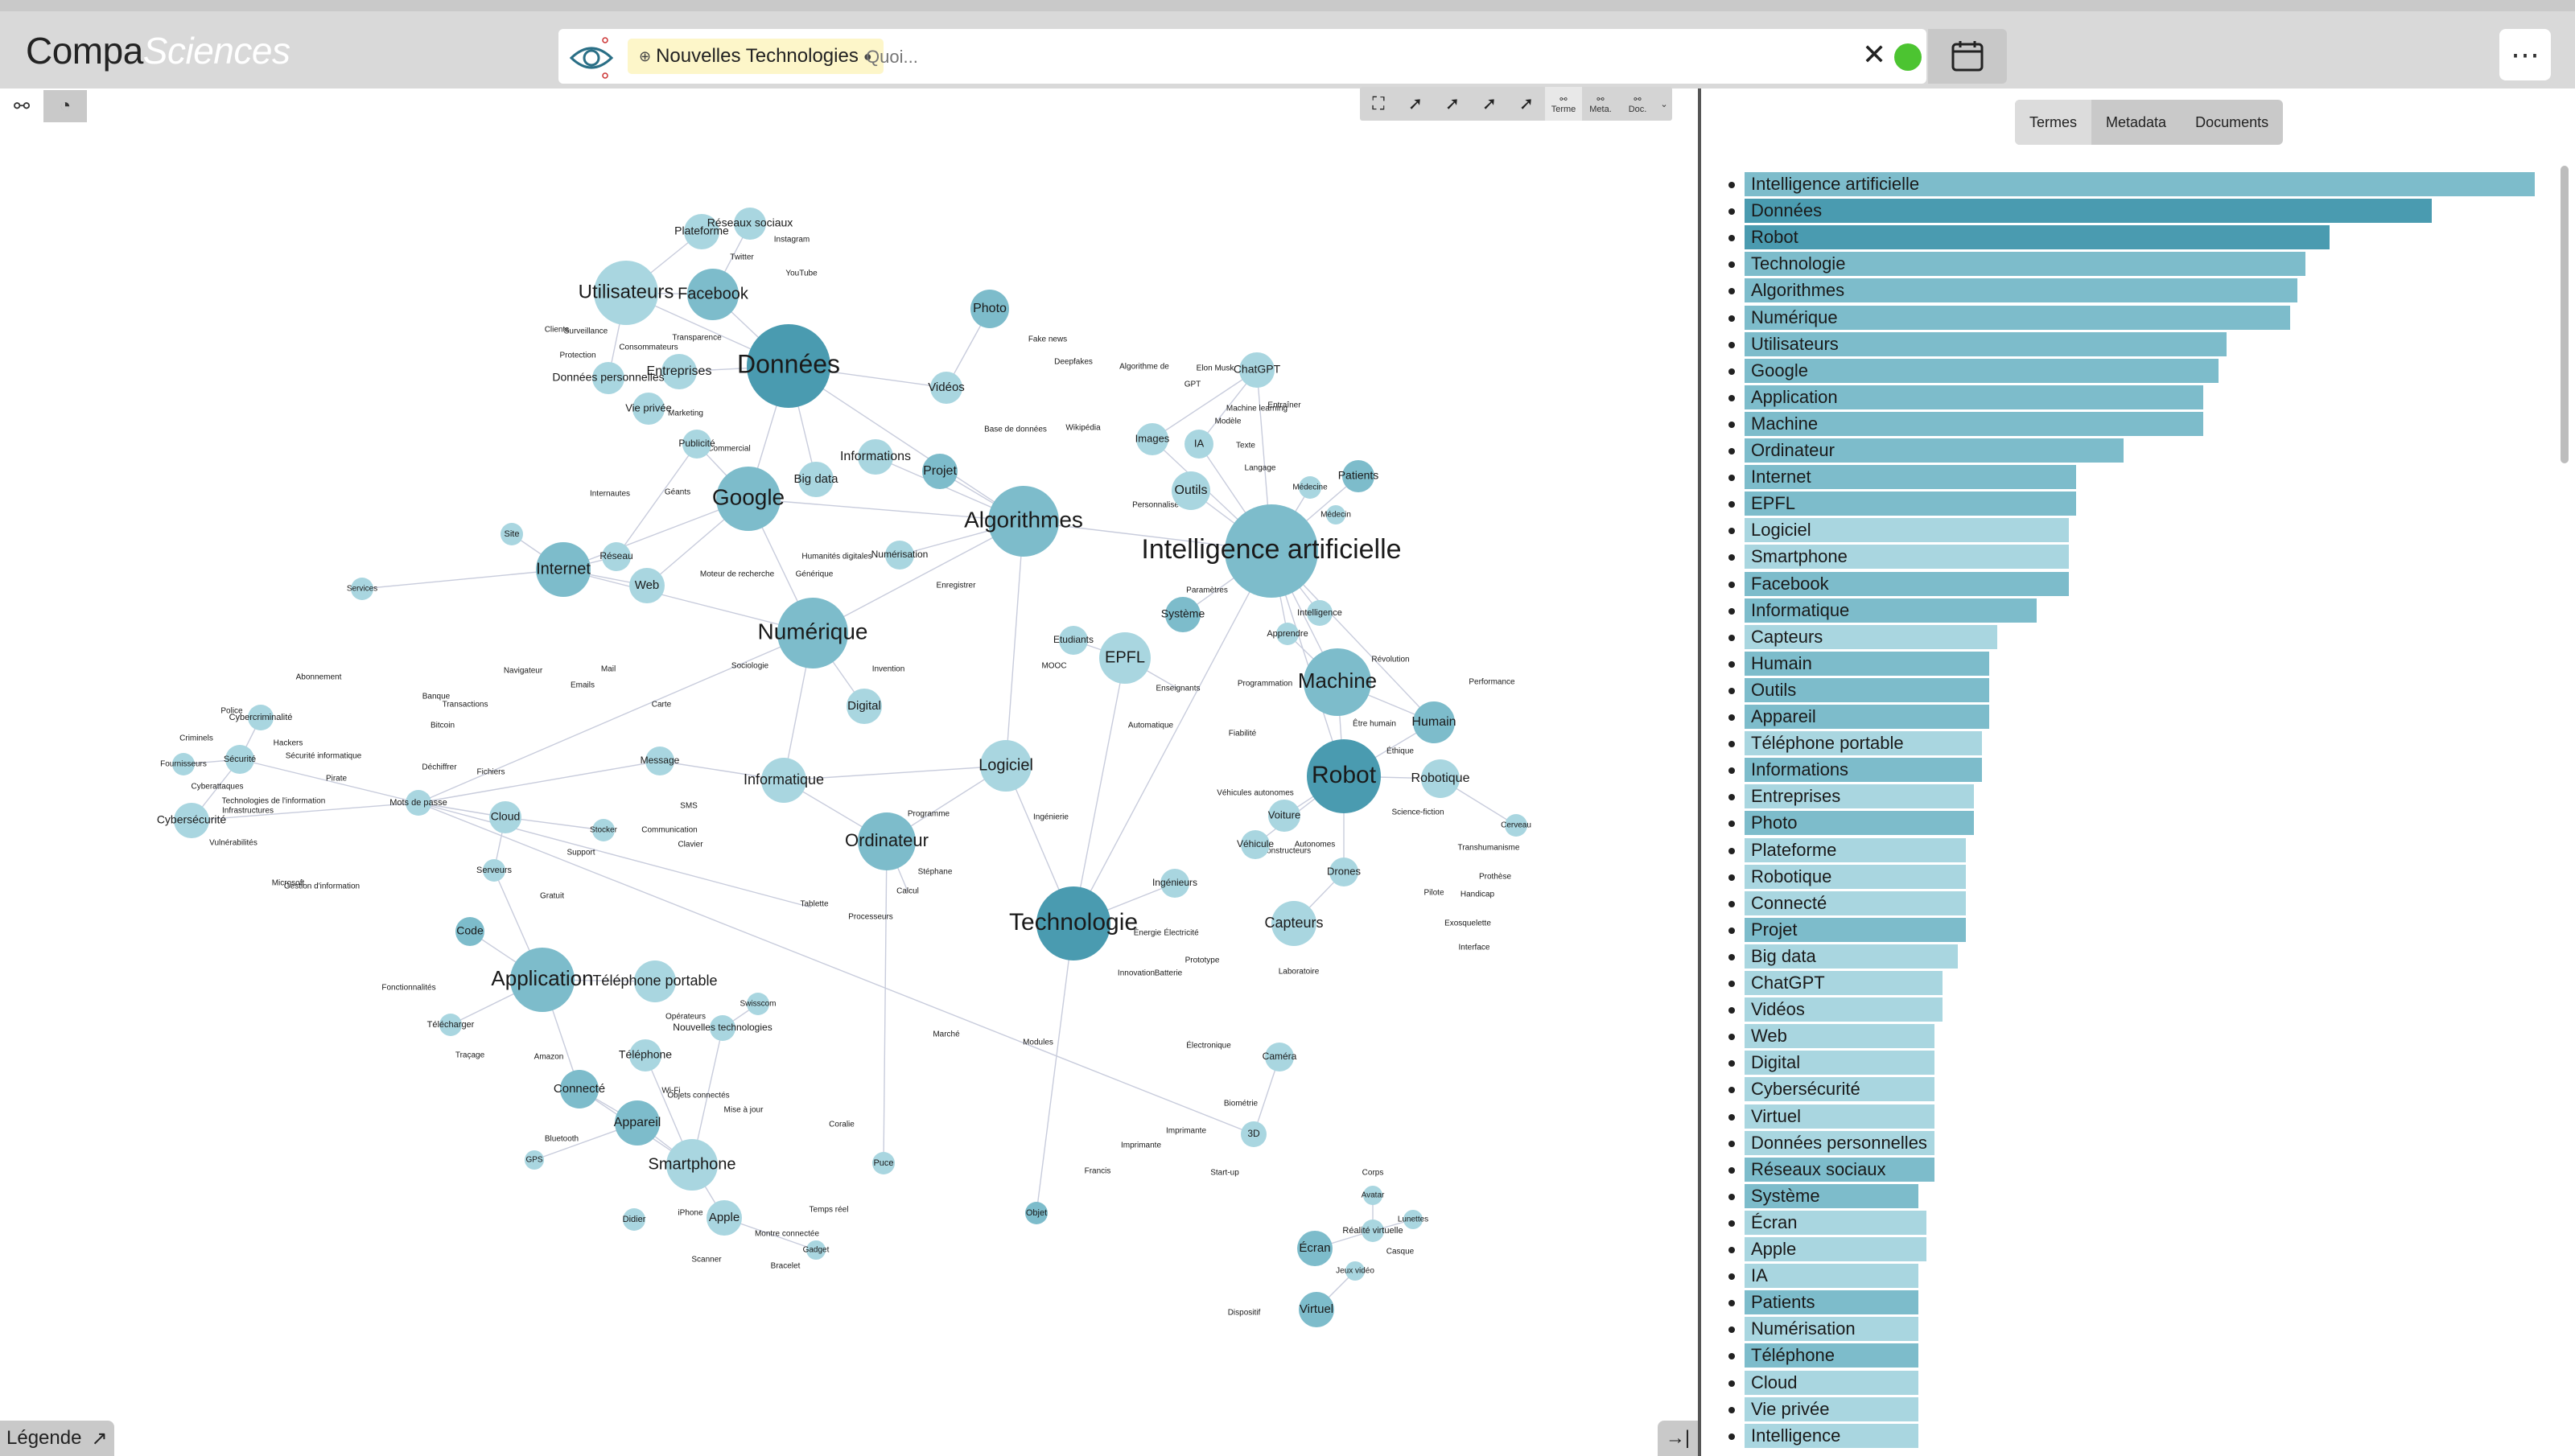 Image resolution: width=2575 pixels, height=1456 pixels. What do you see at coordinates (842, 1125) in the screenshot?
I see `graph-minor-label: Coralie` at bounding box center [842, 1125].